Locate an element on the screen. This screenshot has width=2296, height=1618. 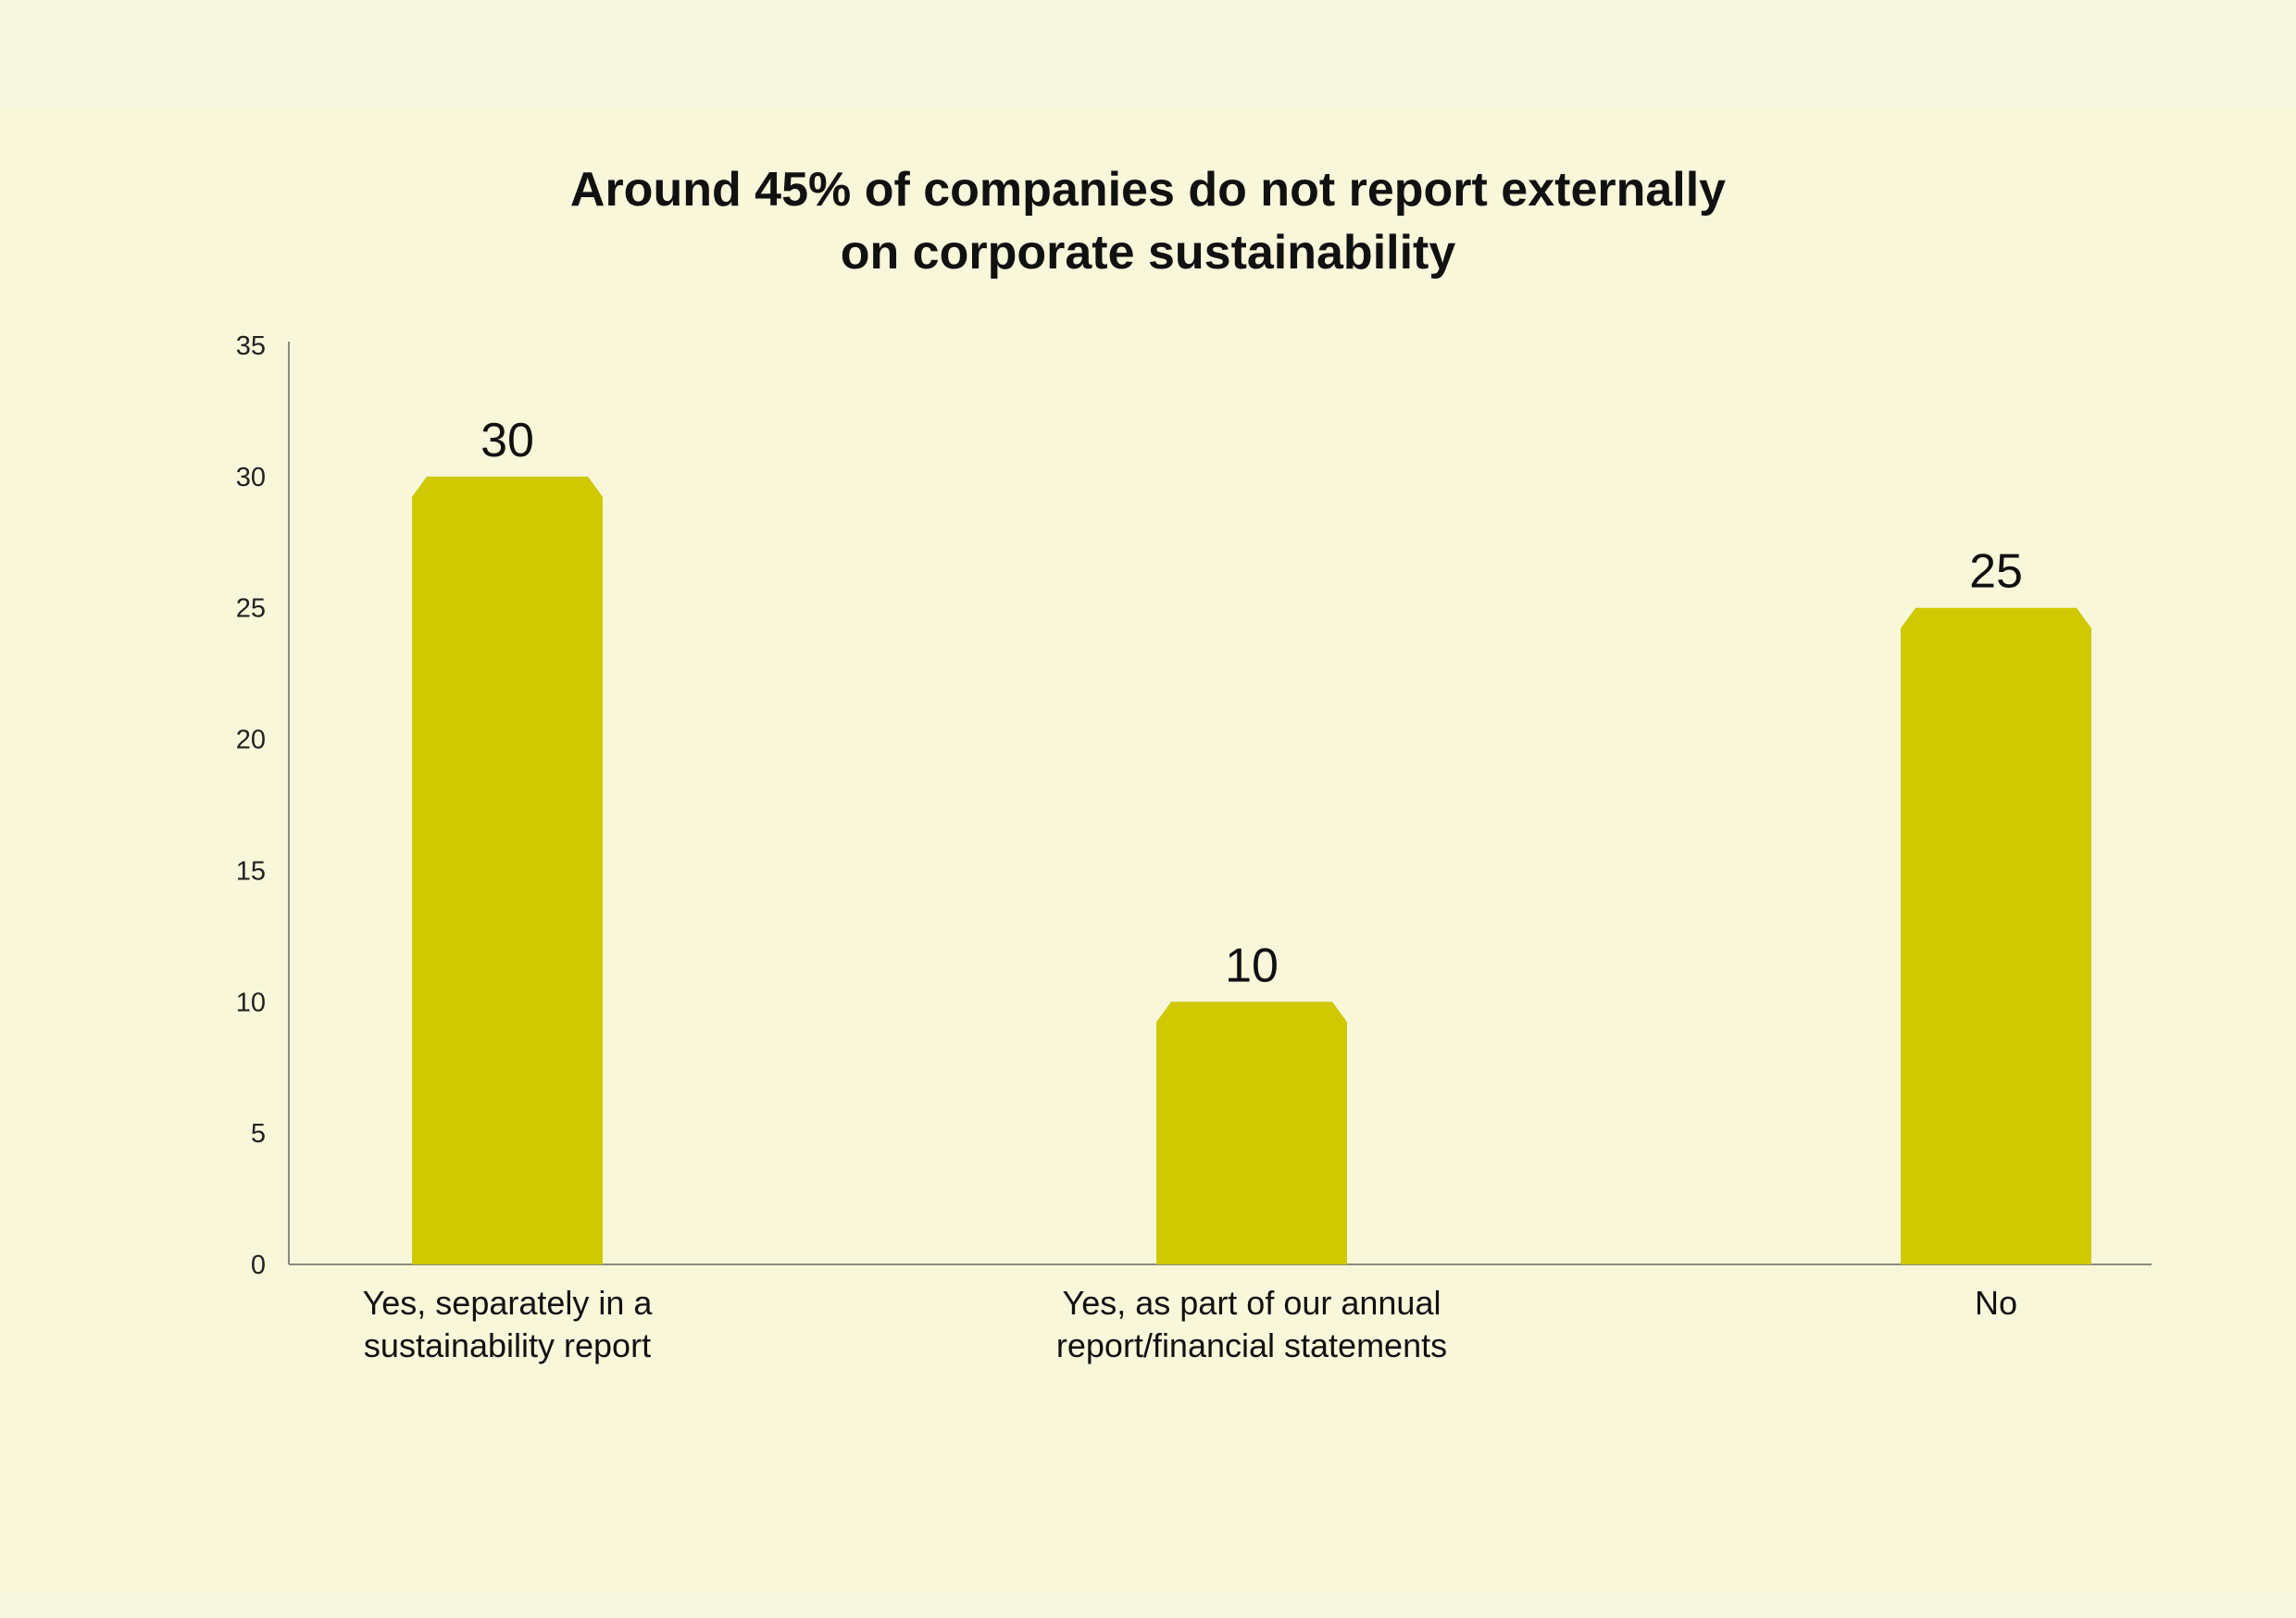
bar-value-label: 10 is located at coordinates (1252, 965).